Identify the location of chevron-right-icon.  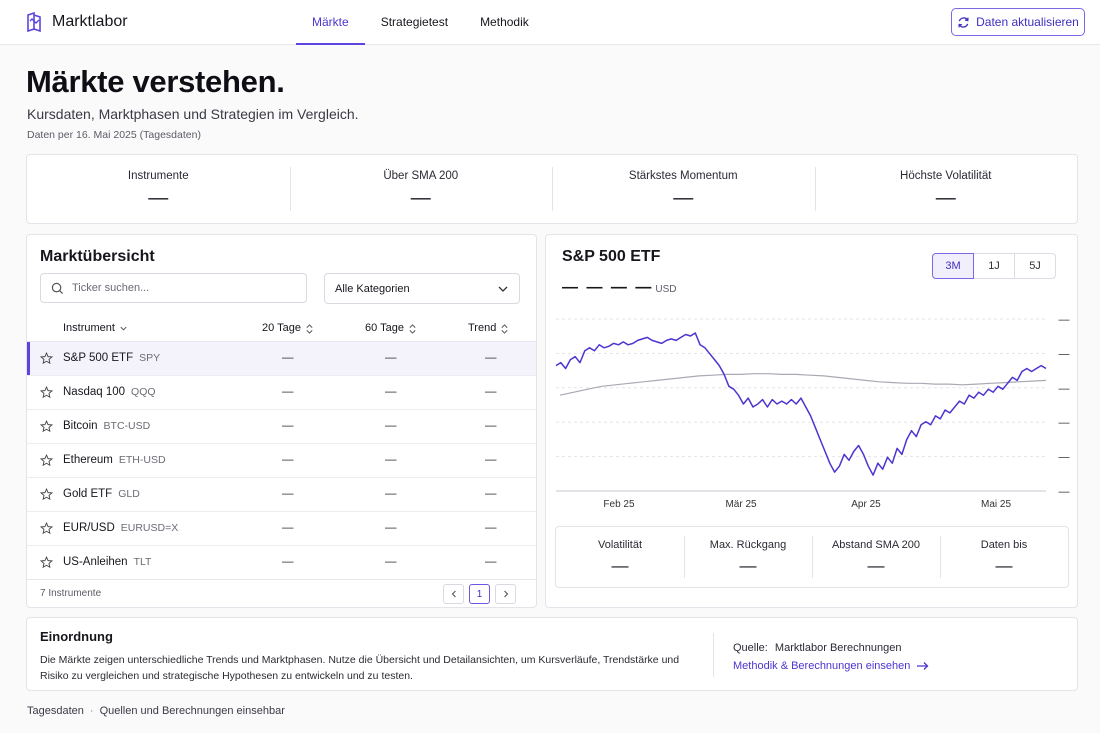
(505, 594).